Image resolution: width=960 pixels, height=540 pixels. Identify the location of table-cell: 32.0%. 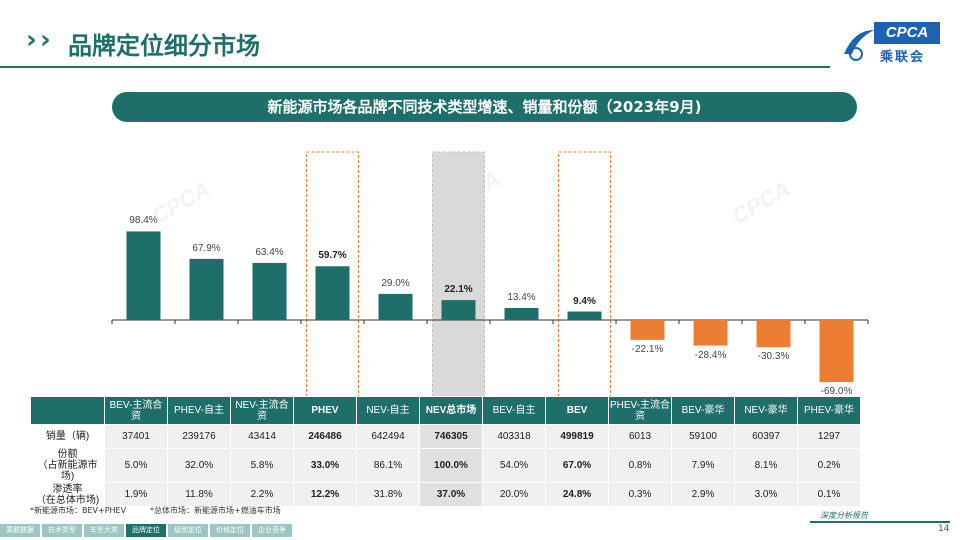
(199, 465).